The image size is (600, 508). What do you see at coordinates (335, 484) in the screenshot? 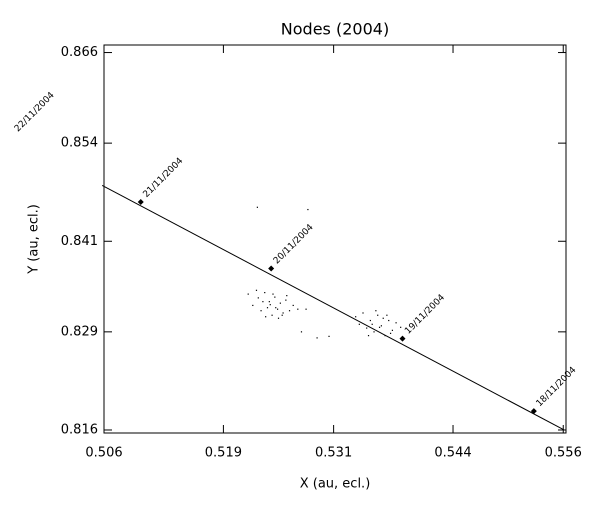
I see `x-axis-label: X (au, ecl.)` at bounding box center [335, 484].